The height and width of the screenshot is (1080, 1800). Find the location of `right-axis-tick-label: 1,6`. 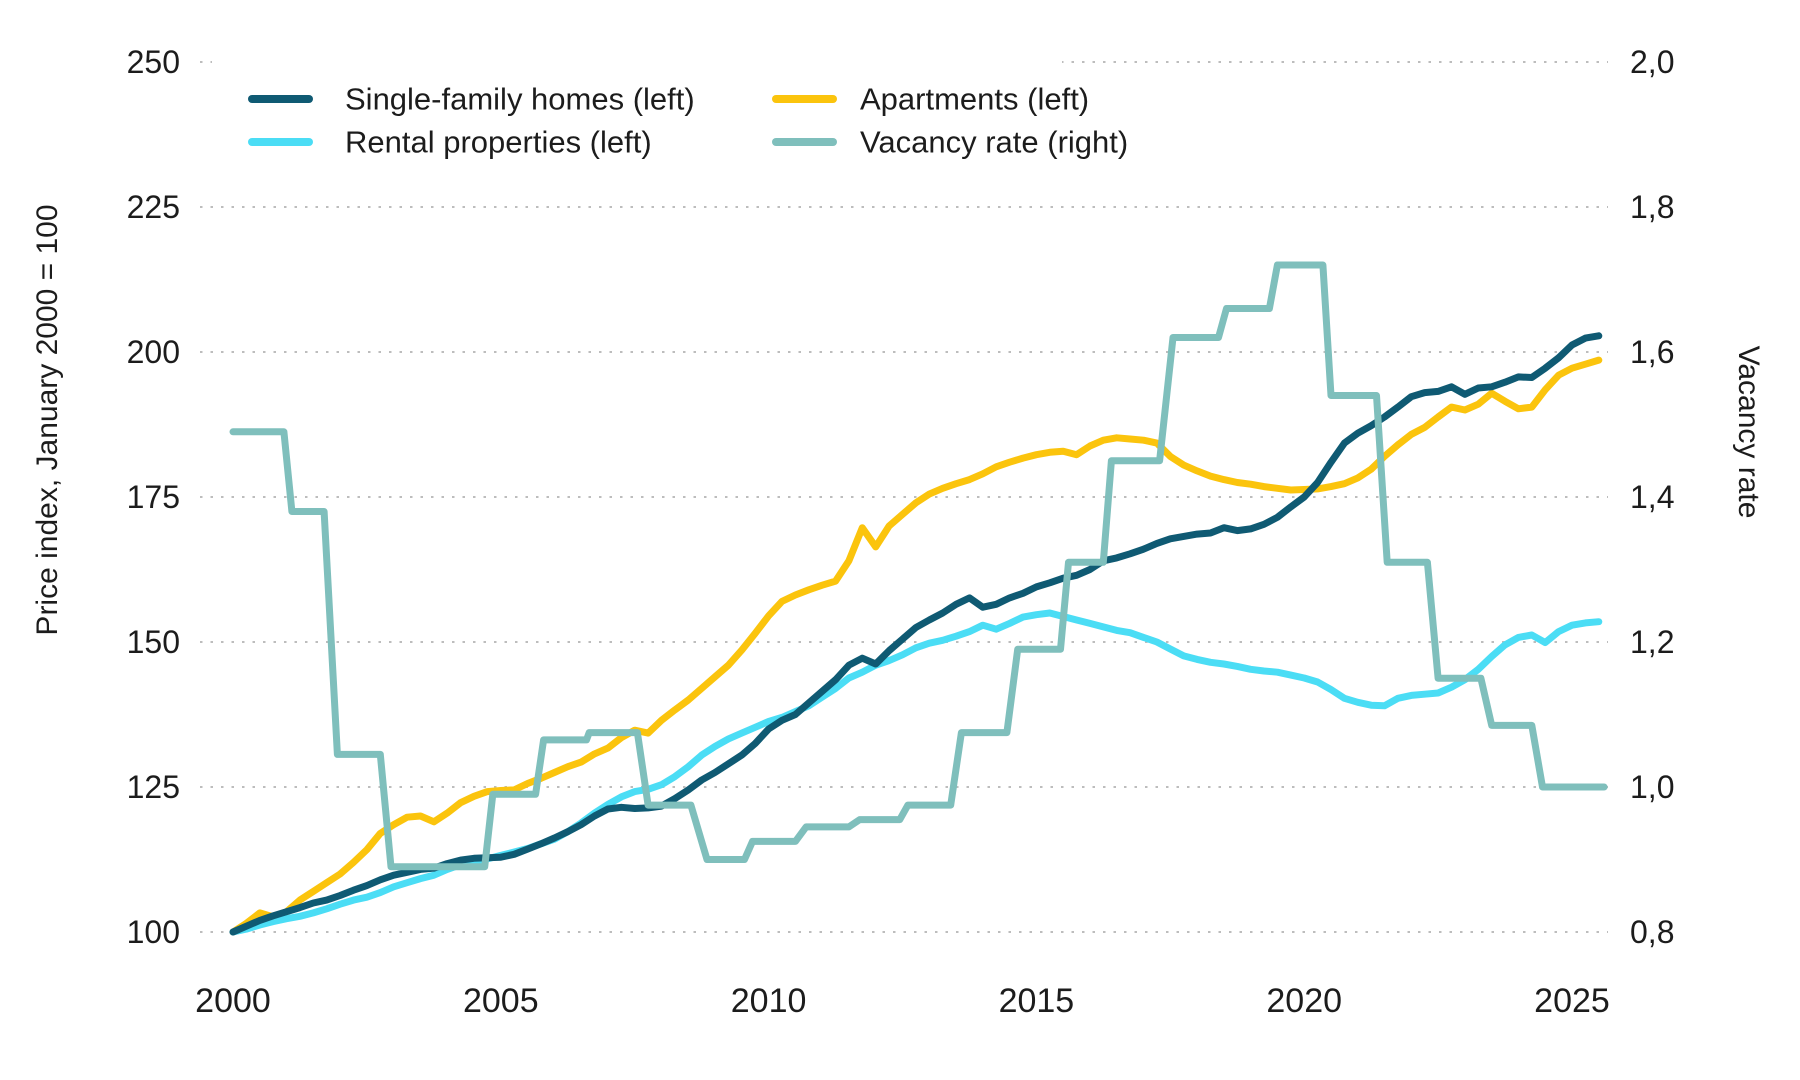

right-axis-tick-label: 1,6 is located at coordinates (1652, 352).